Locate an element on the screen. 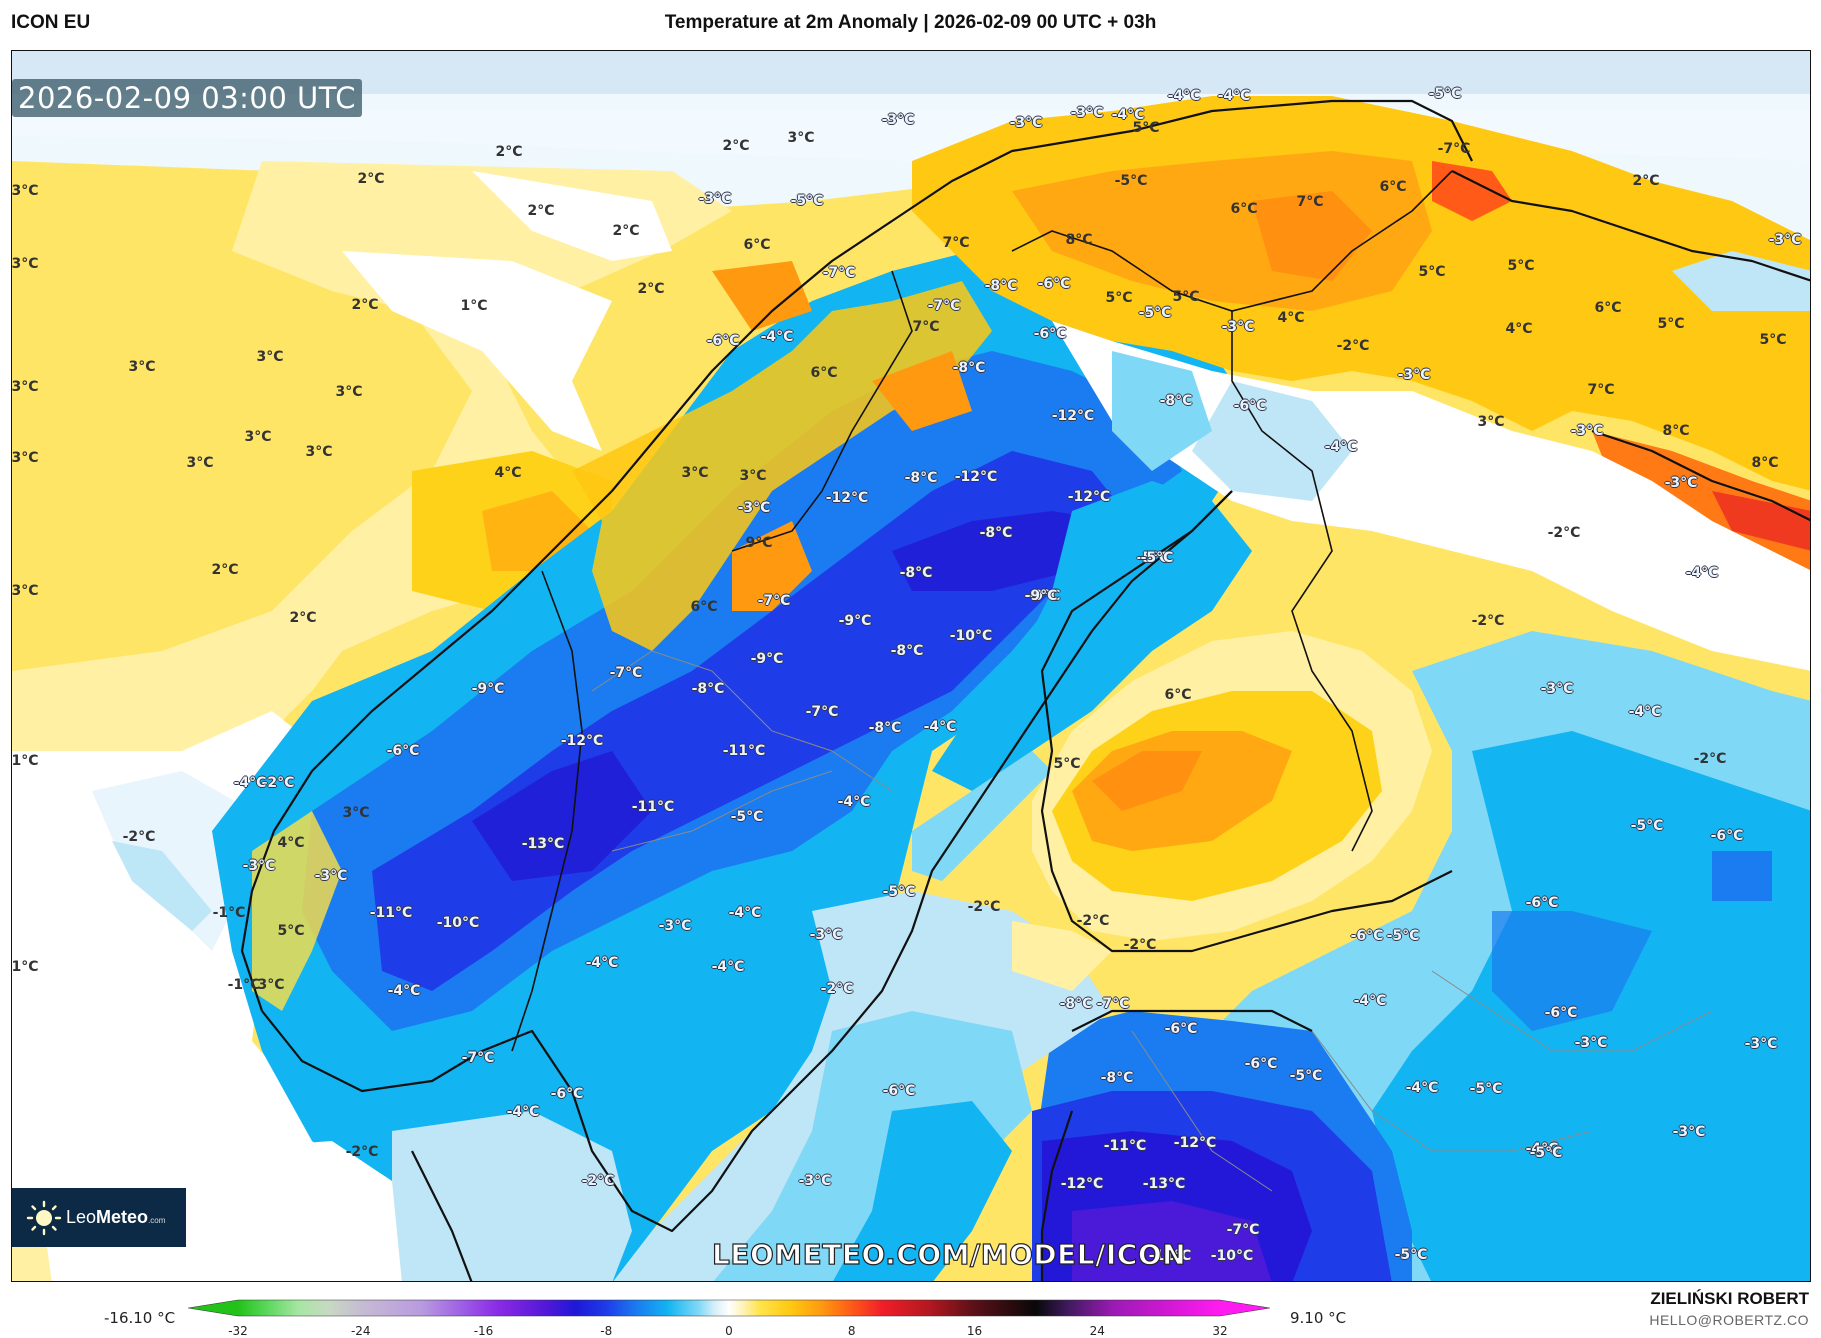 This screenshot has height=1338, width=1821. model-name: ICON EU is located at coordinates (51, 22).